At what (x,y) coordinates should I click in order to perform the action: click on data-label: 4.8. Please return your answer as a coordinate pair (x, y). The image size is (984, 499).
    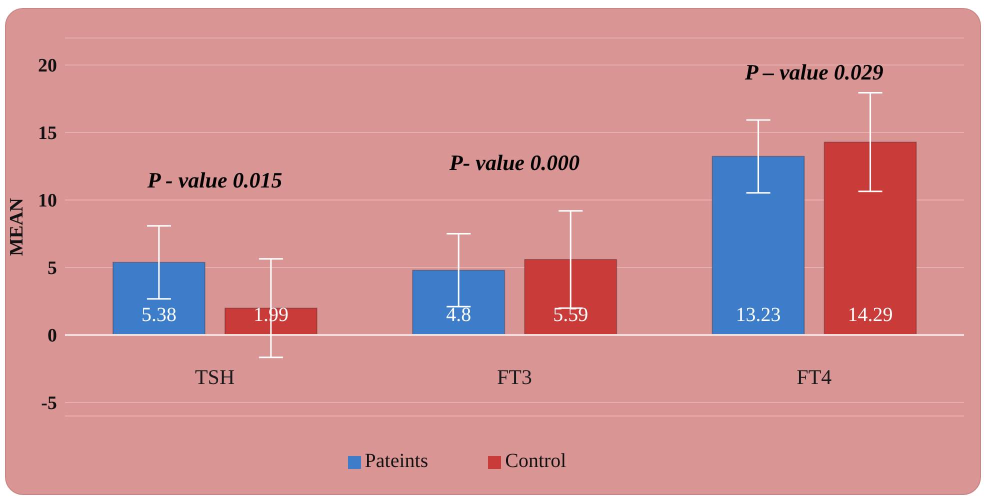
    Looking at the image, I should click on (459, 315).